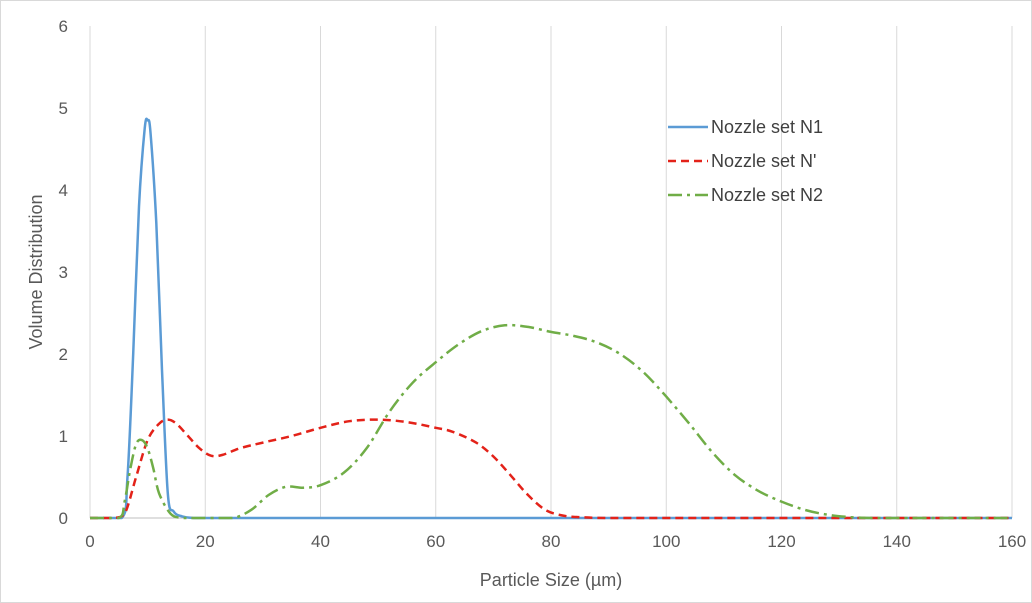 The width and height of the screenshot is (1032, 603). What do you see at coordinates (36, 271) in the screenshot?
I see `y-axis-title: Volume Distribution` at bounding box center [36, 271].